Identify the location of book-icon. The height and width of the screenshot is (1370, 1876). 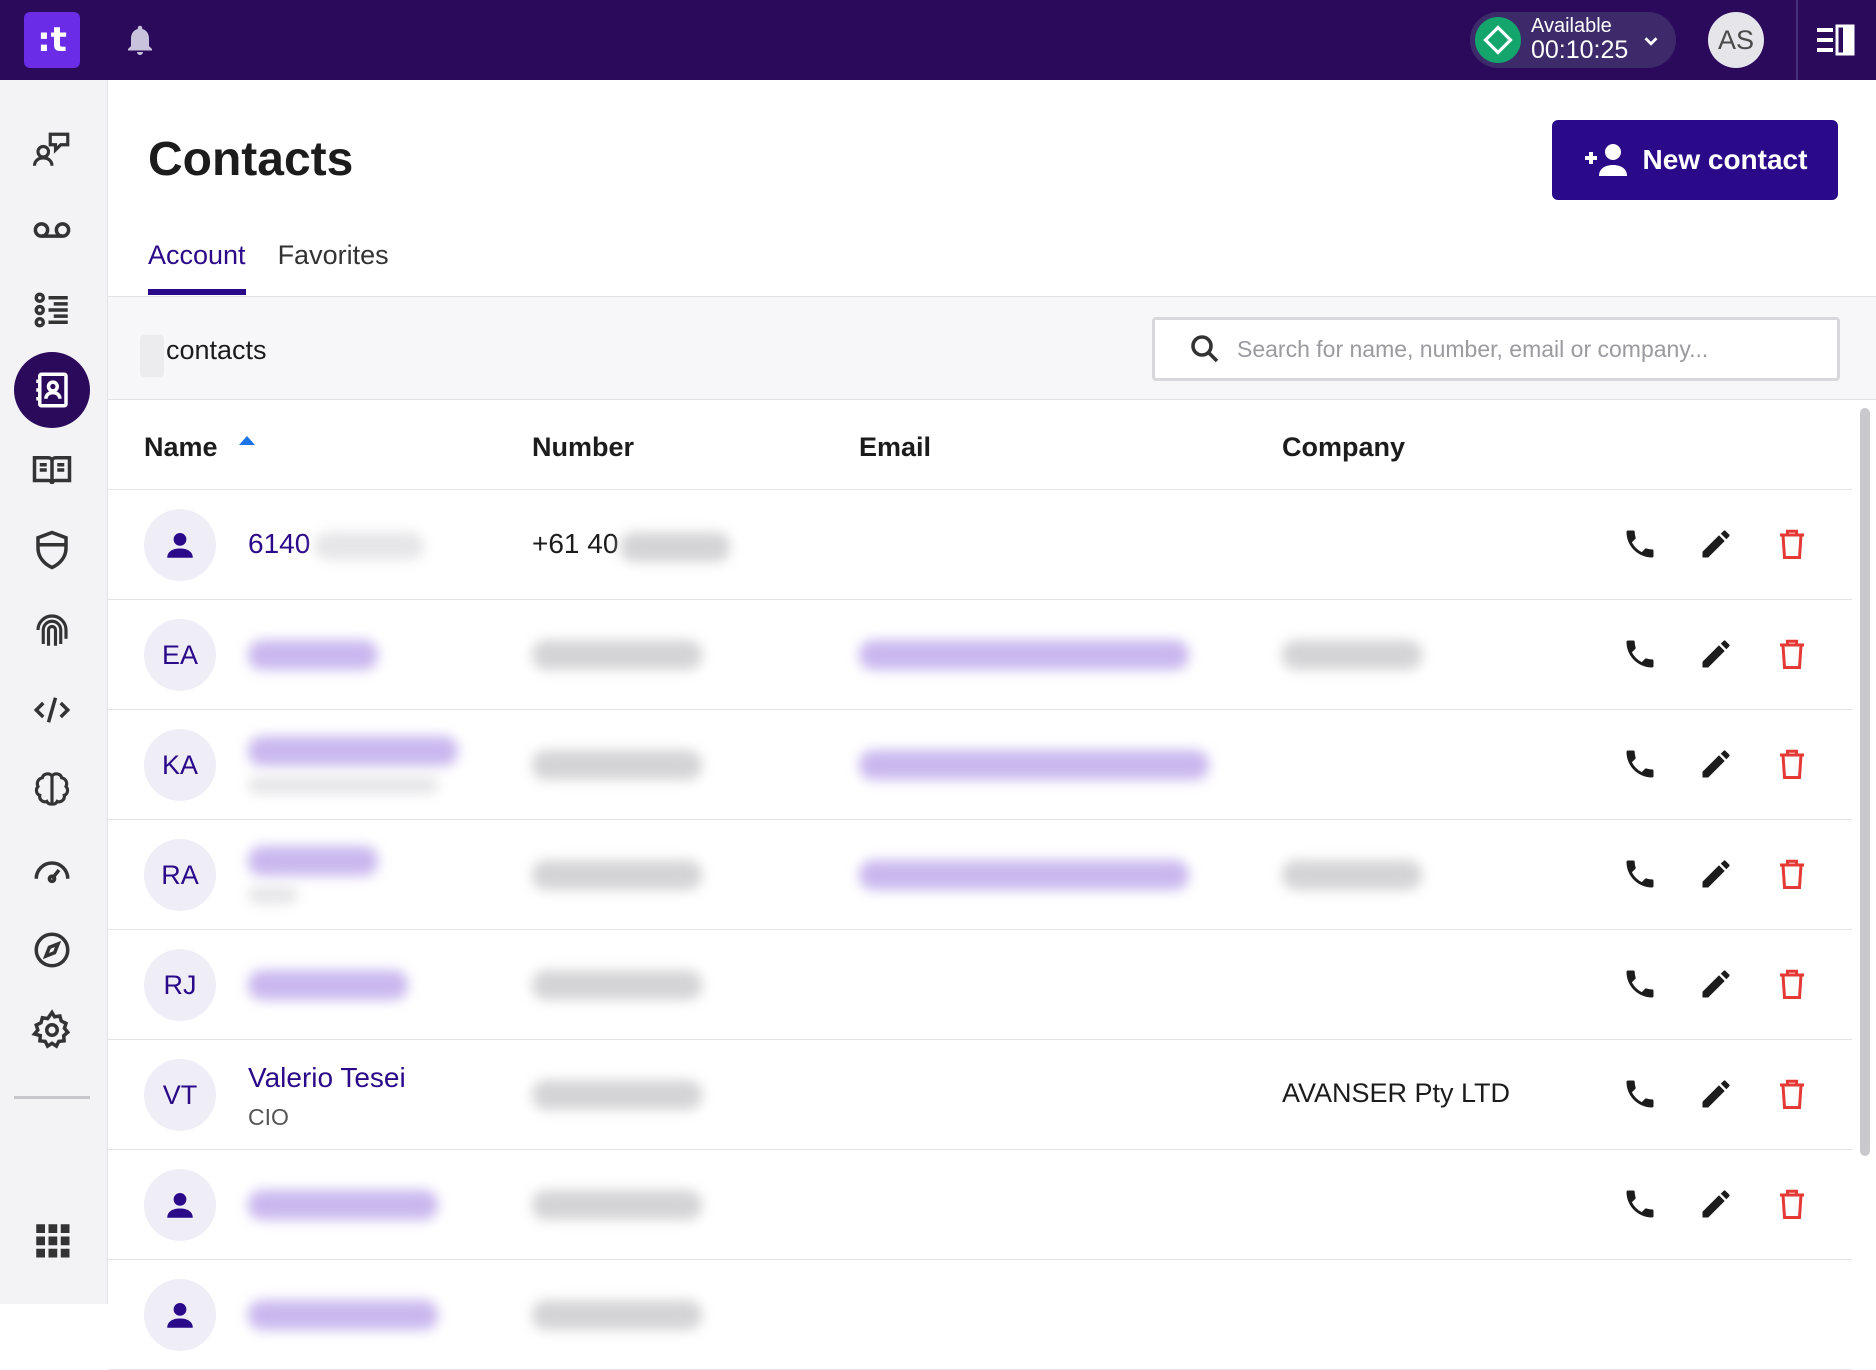
(52, 470).